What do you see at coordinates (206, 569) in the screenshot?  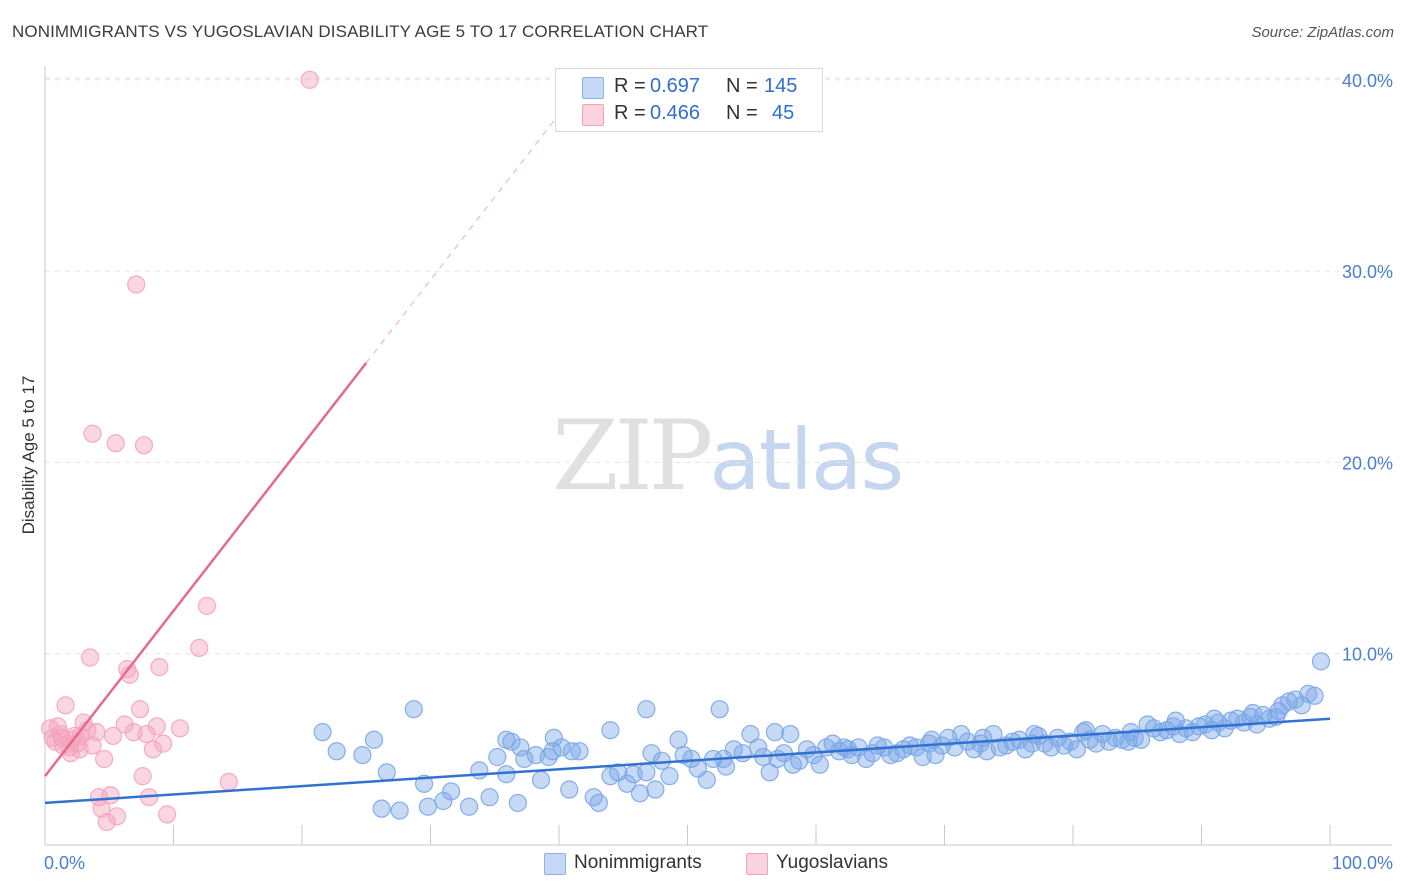 I see `trend-line-yugoslavians` at bounding box center [206, 569].